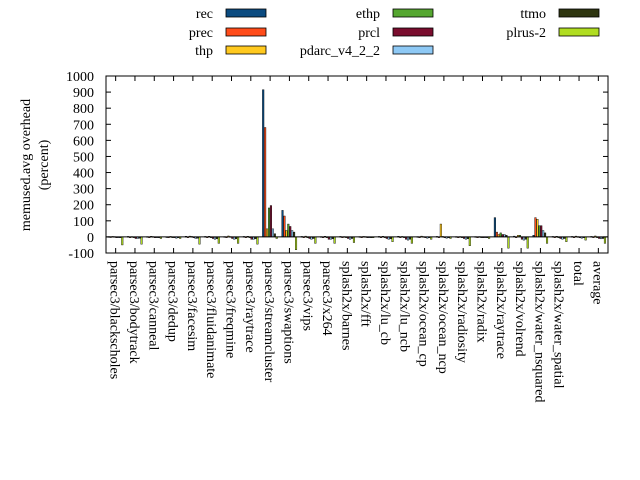 The height and width of the screenshot is (480, 640). What do you see at coordinates (461, 312) in the screenshot?
I see `x-tick-label: splash2x/radiosity` at bounding box center [461, 312].